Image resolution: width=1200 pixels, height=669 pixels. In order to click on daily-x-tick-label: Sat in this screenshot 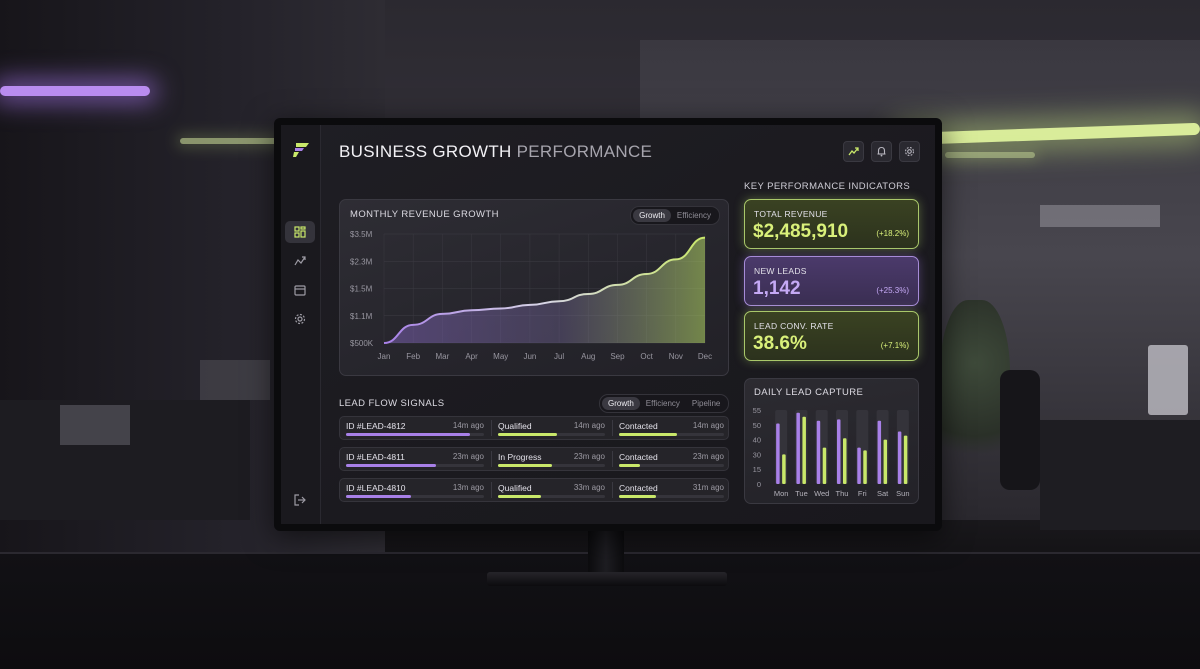, I will do `click(883, 493)`.